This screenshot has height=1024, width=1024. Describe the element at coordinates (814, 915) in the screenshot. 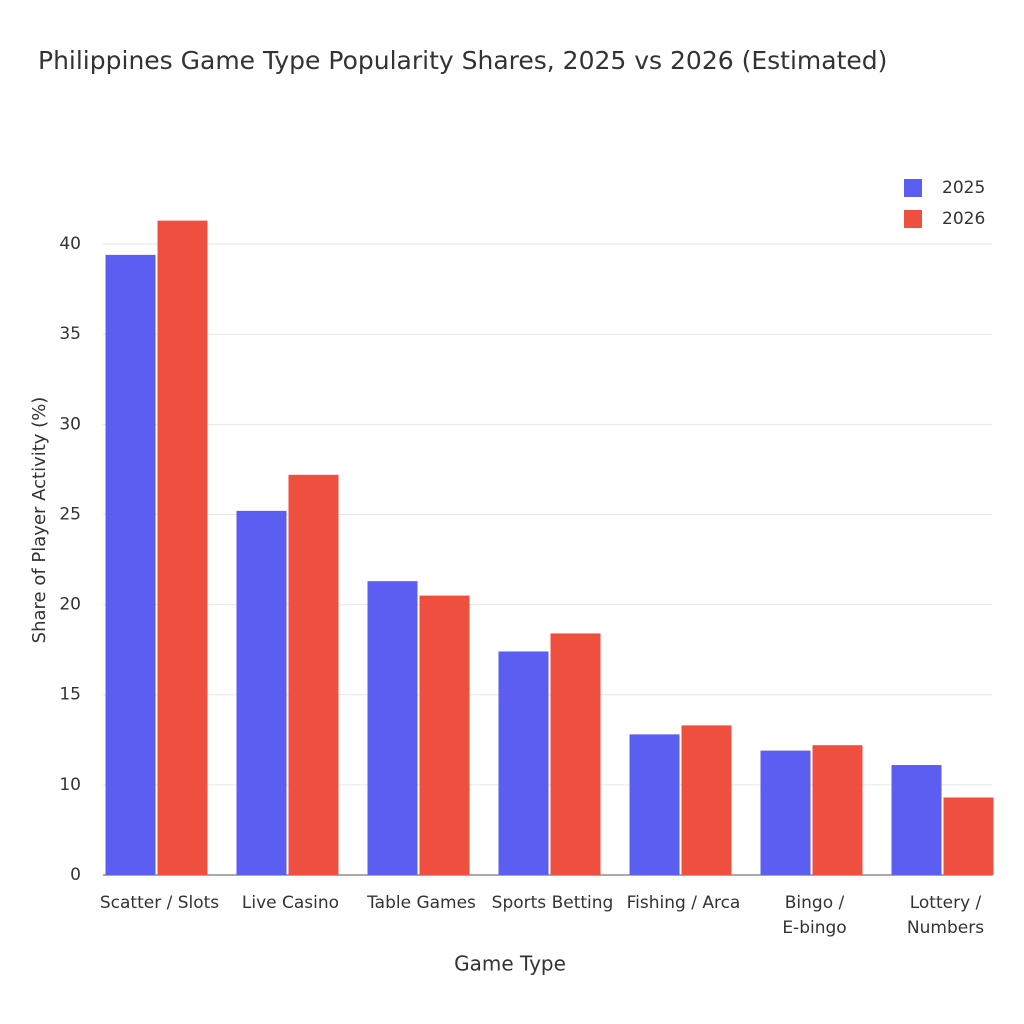

I see `x-tick-label: Bingo / E-bingo` at that location.